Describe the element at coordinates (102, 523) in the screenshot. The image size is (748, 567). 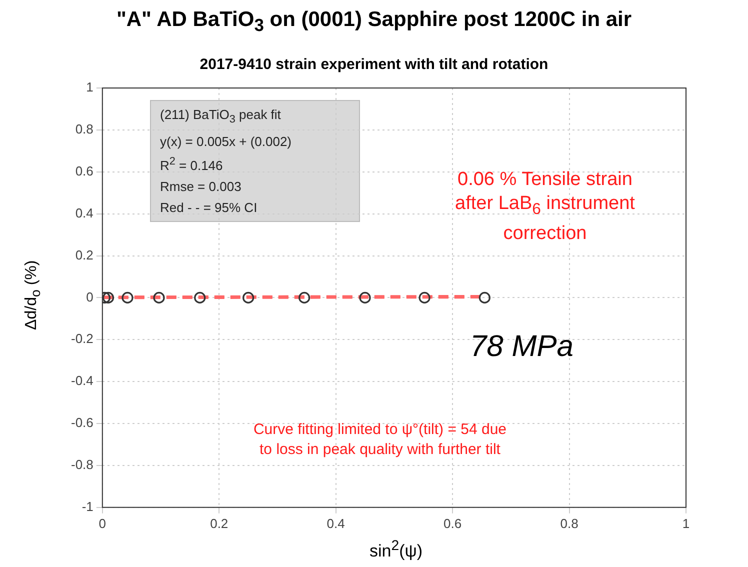
I see `x-tick-label: 0` at that location.